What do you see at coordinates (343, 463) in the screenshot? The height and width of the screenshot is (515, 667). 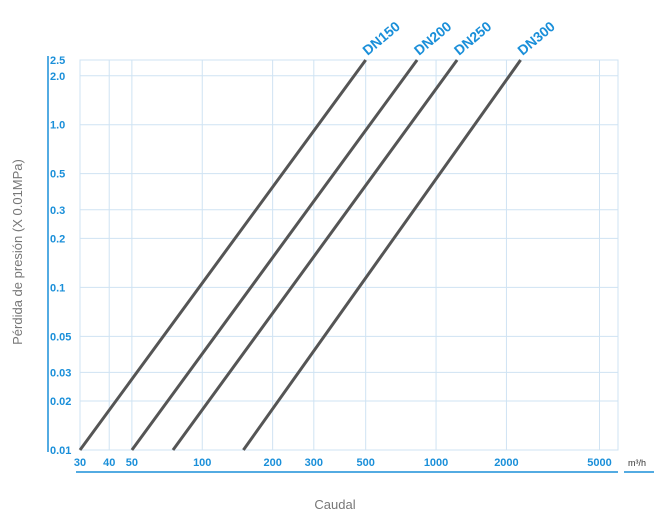 I see `x-tick-labels: 30 40 50 100 200 300 500 1000 2000 5000` at bounding box center [343, 463].